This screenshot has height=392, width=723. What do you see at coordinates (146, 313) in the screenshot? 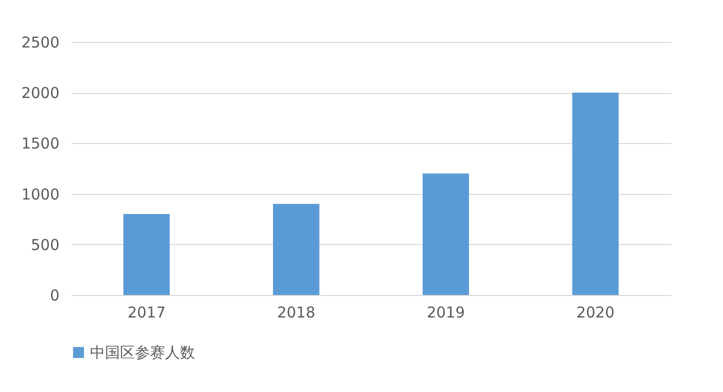
I see `x-tick-label: 2017` at bounding box center [146, 313].